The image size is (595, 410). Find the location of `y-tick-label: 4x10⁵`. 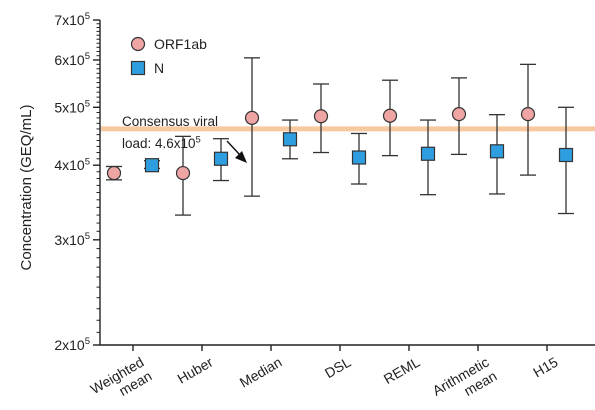

y-tick-label: 4x10⁵ is located at coordinates (72, 164).